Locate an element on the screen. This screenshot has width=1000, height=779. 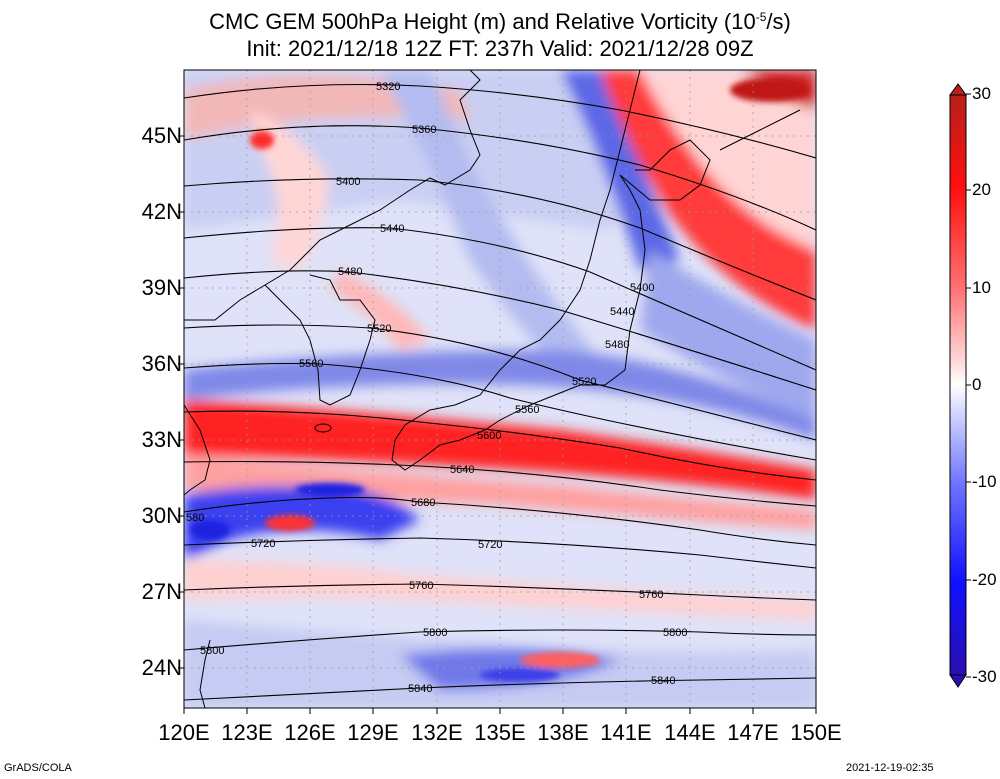
lon-label-120e: 120E is located at coordinates (184, 732).